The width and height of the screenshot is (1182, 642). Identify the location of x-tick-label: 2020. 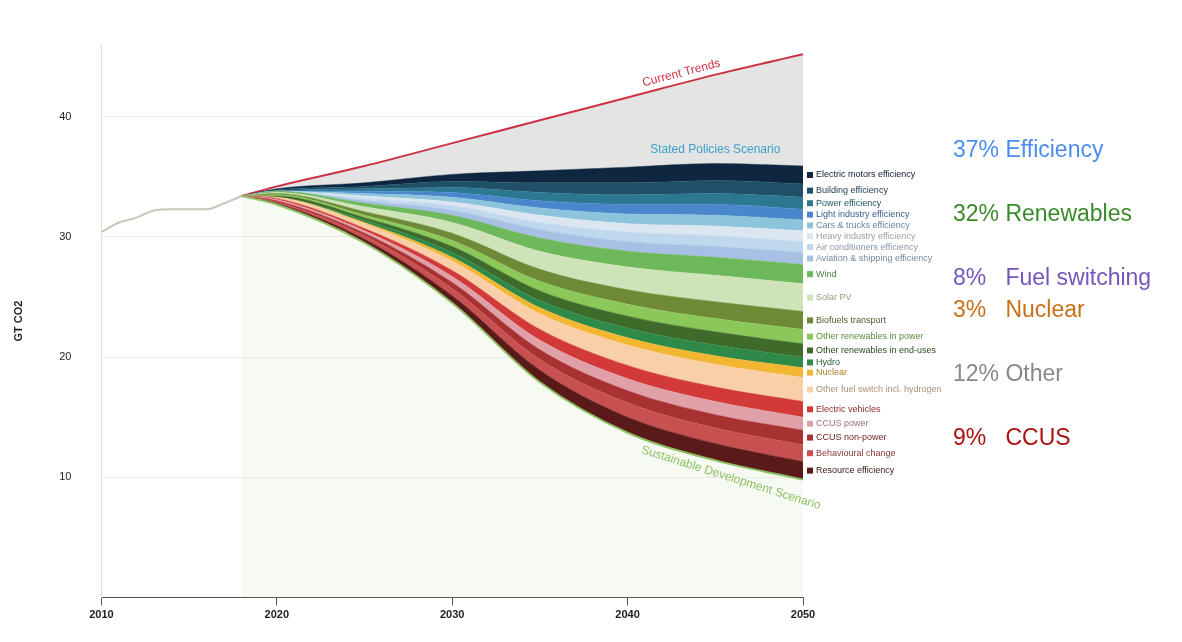
(277, 614).